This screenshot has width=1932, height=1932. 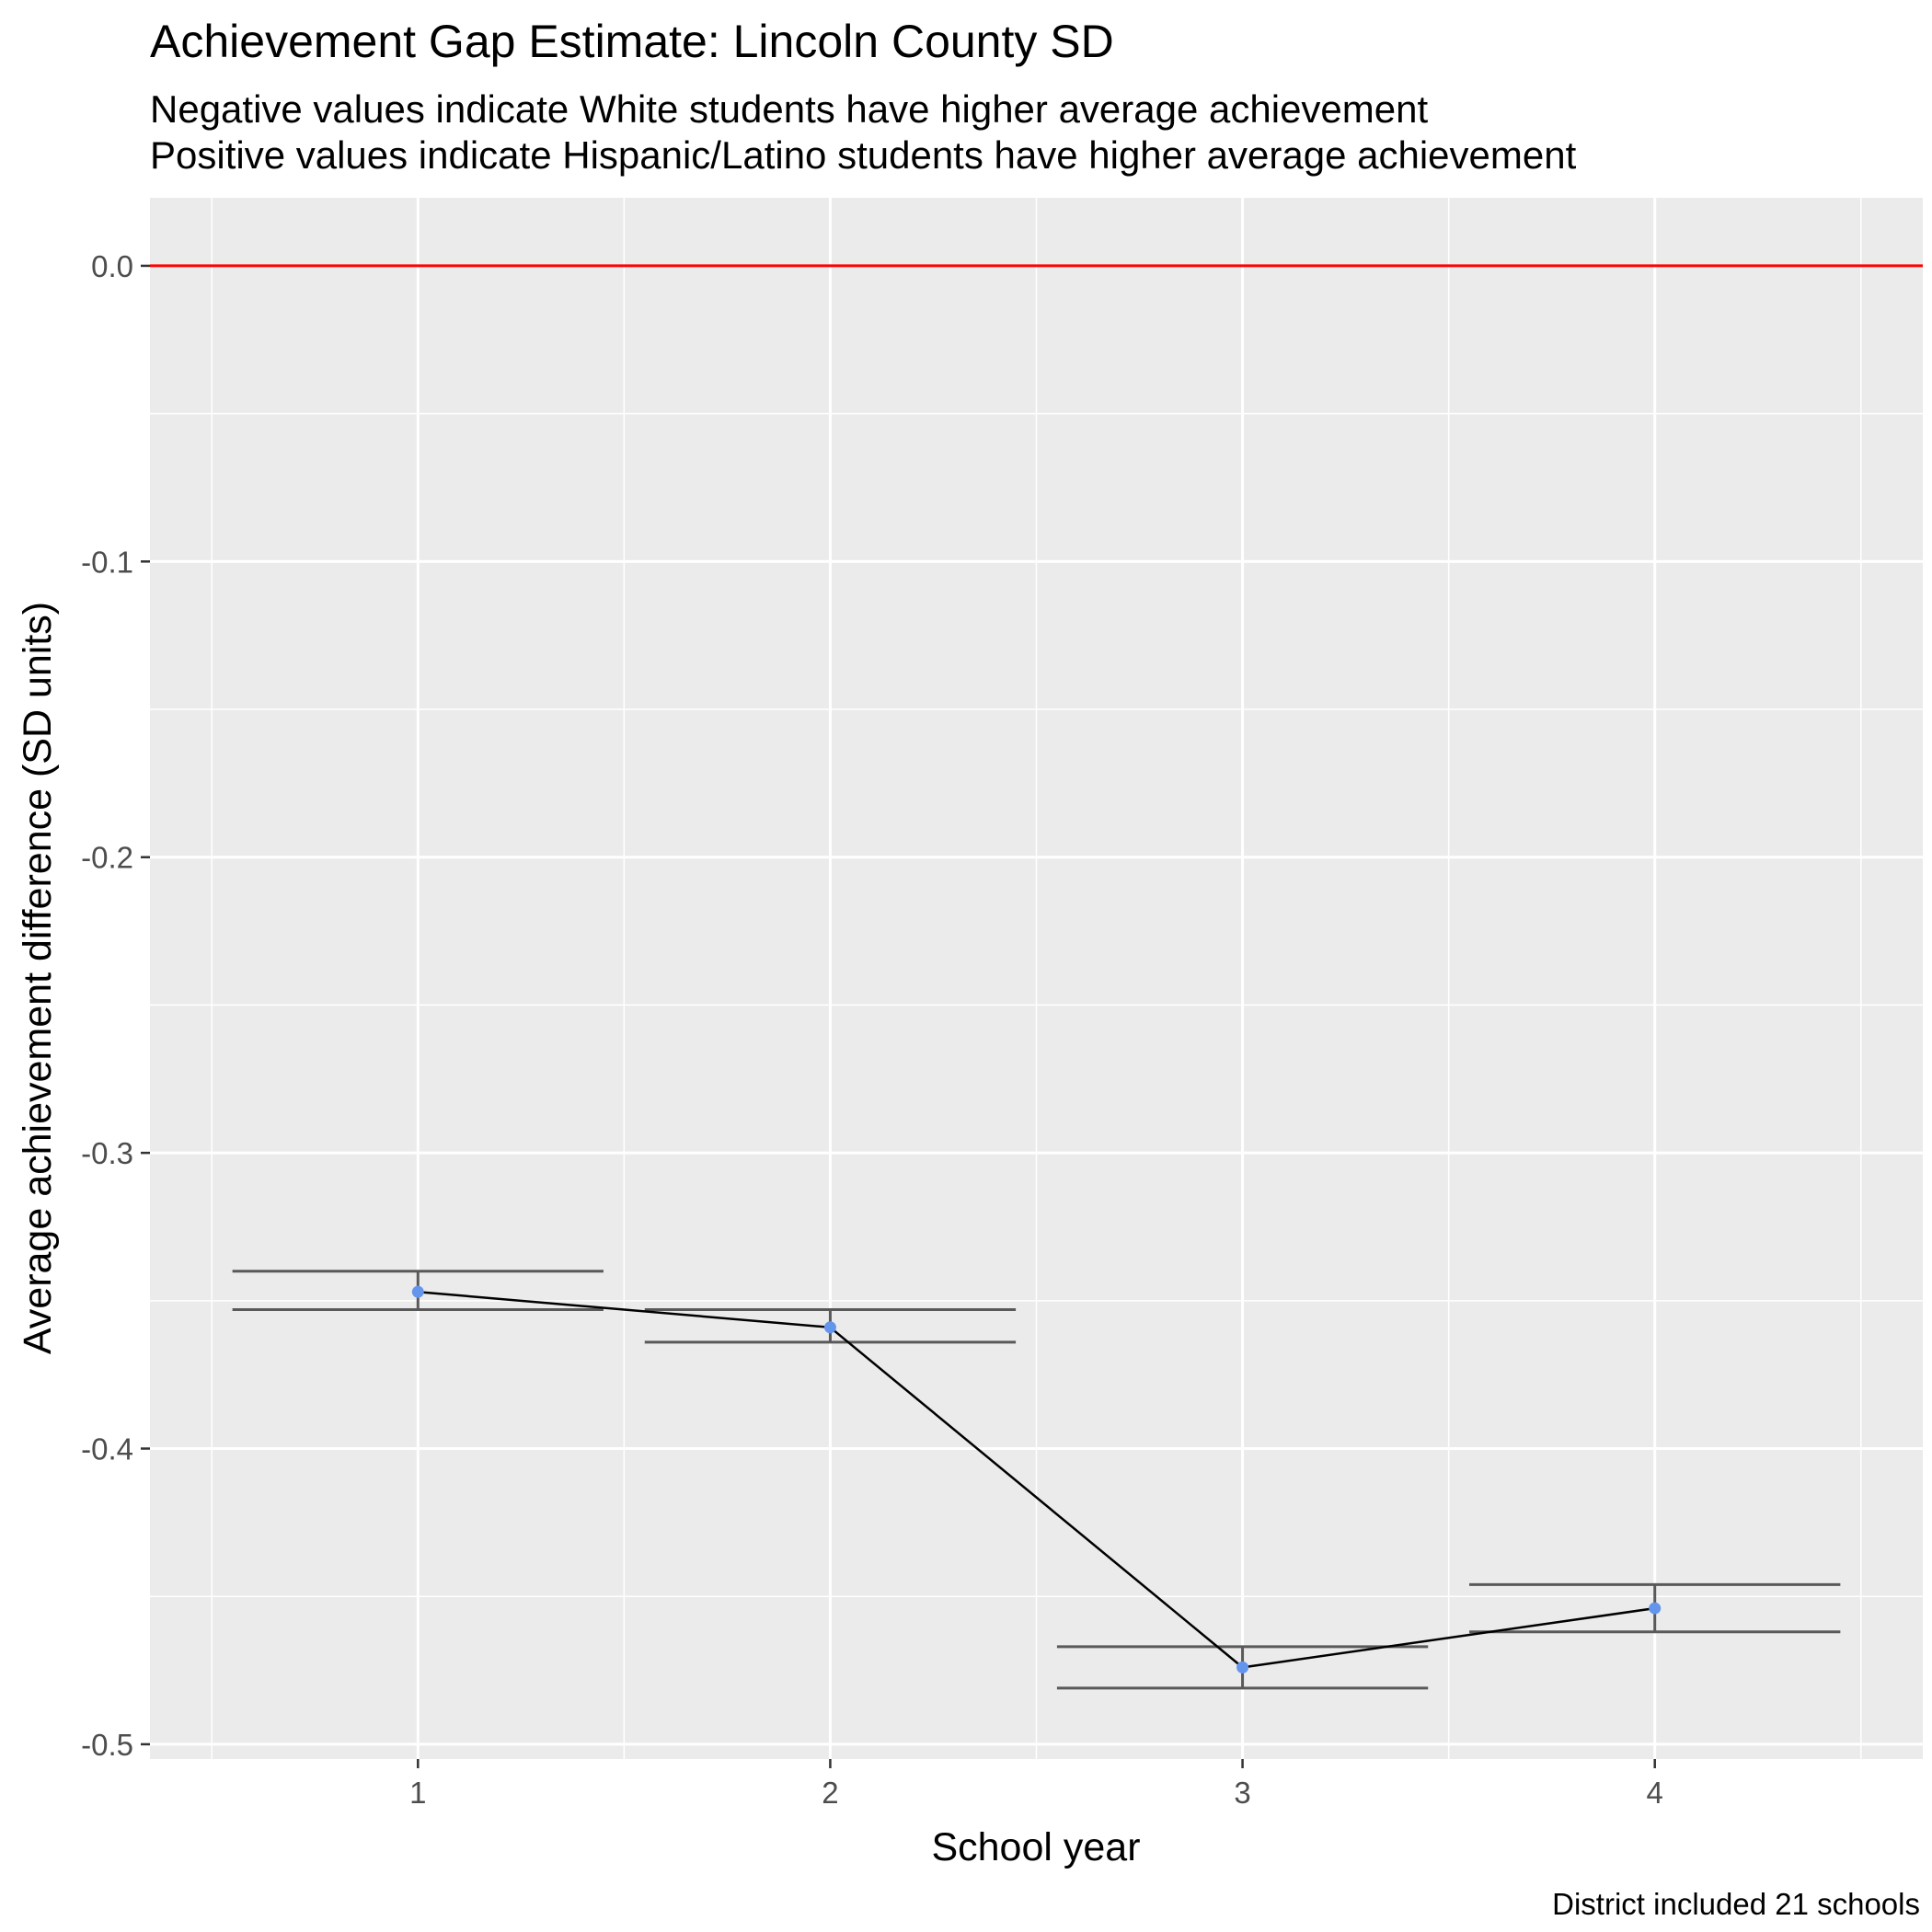 I want to click on series-line-layer, so click(x=1036, y=1479).